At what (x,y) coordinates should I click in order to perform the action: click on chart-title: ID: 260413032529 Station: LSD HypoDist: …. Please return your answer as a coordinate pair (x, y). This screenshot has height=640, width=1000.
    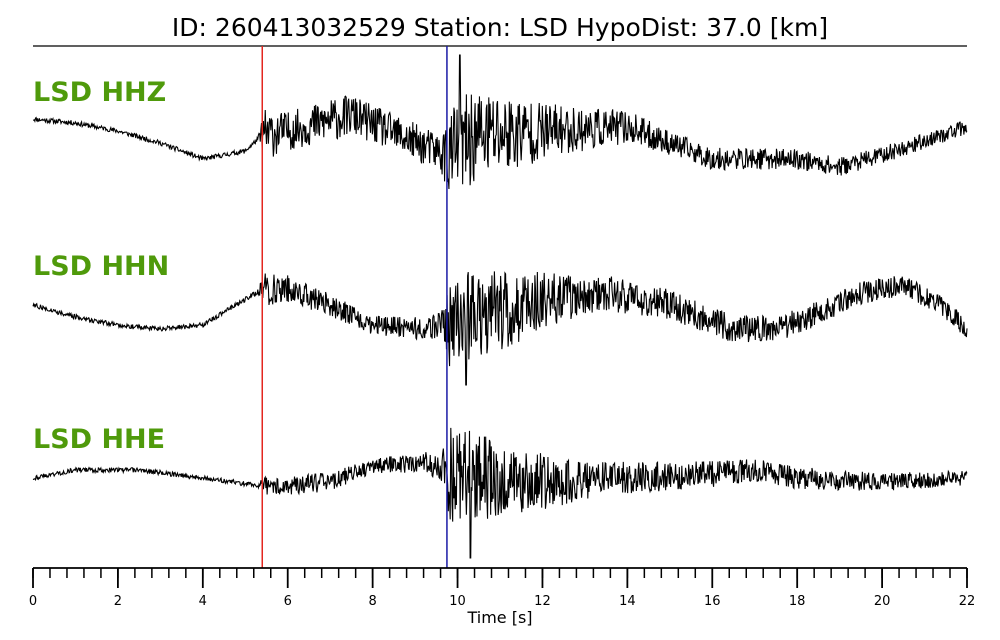
    Looking at the image, I should click on (500, 27).